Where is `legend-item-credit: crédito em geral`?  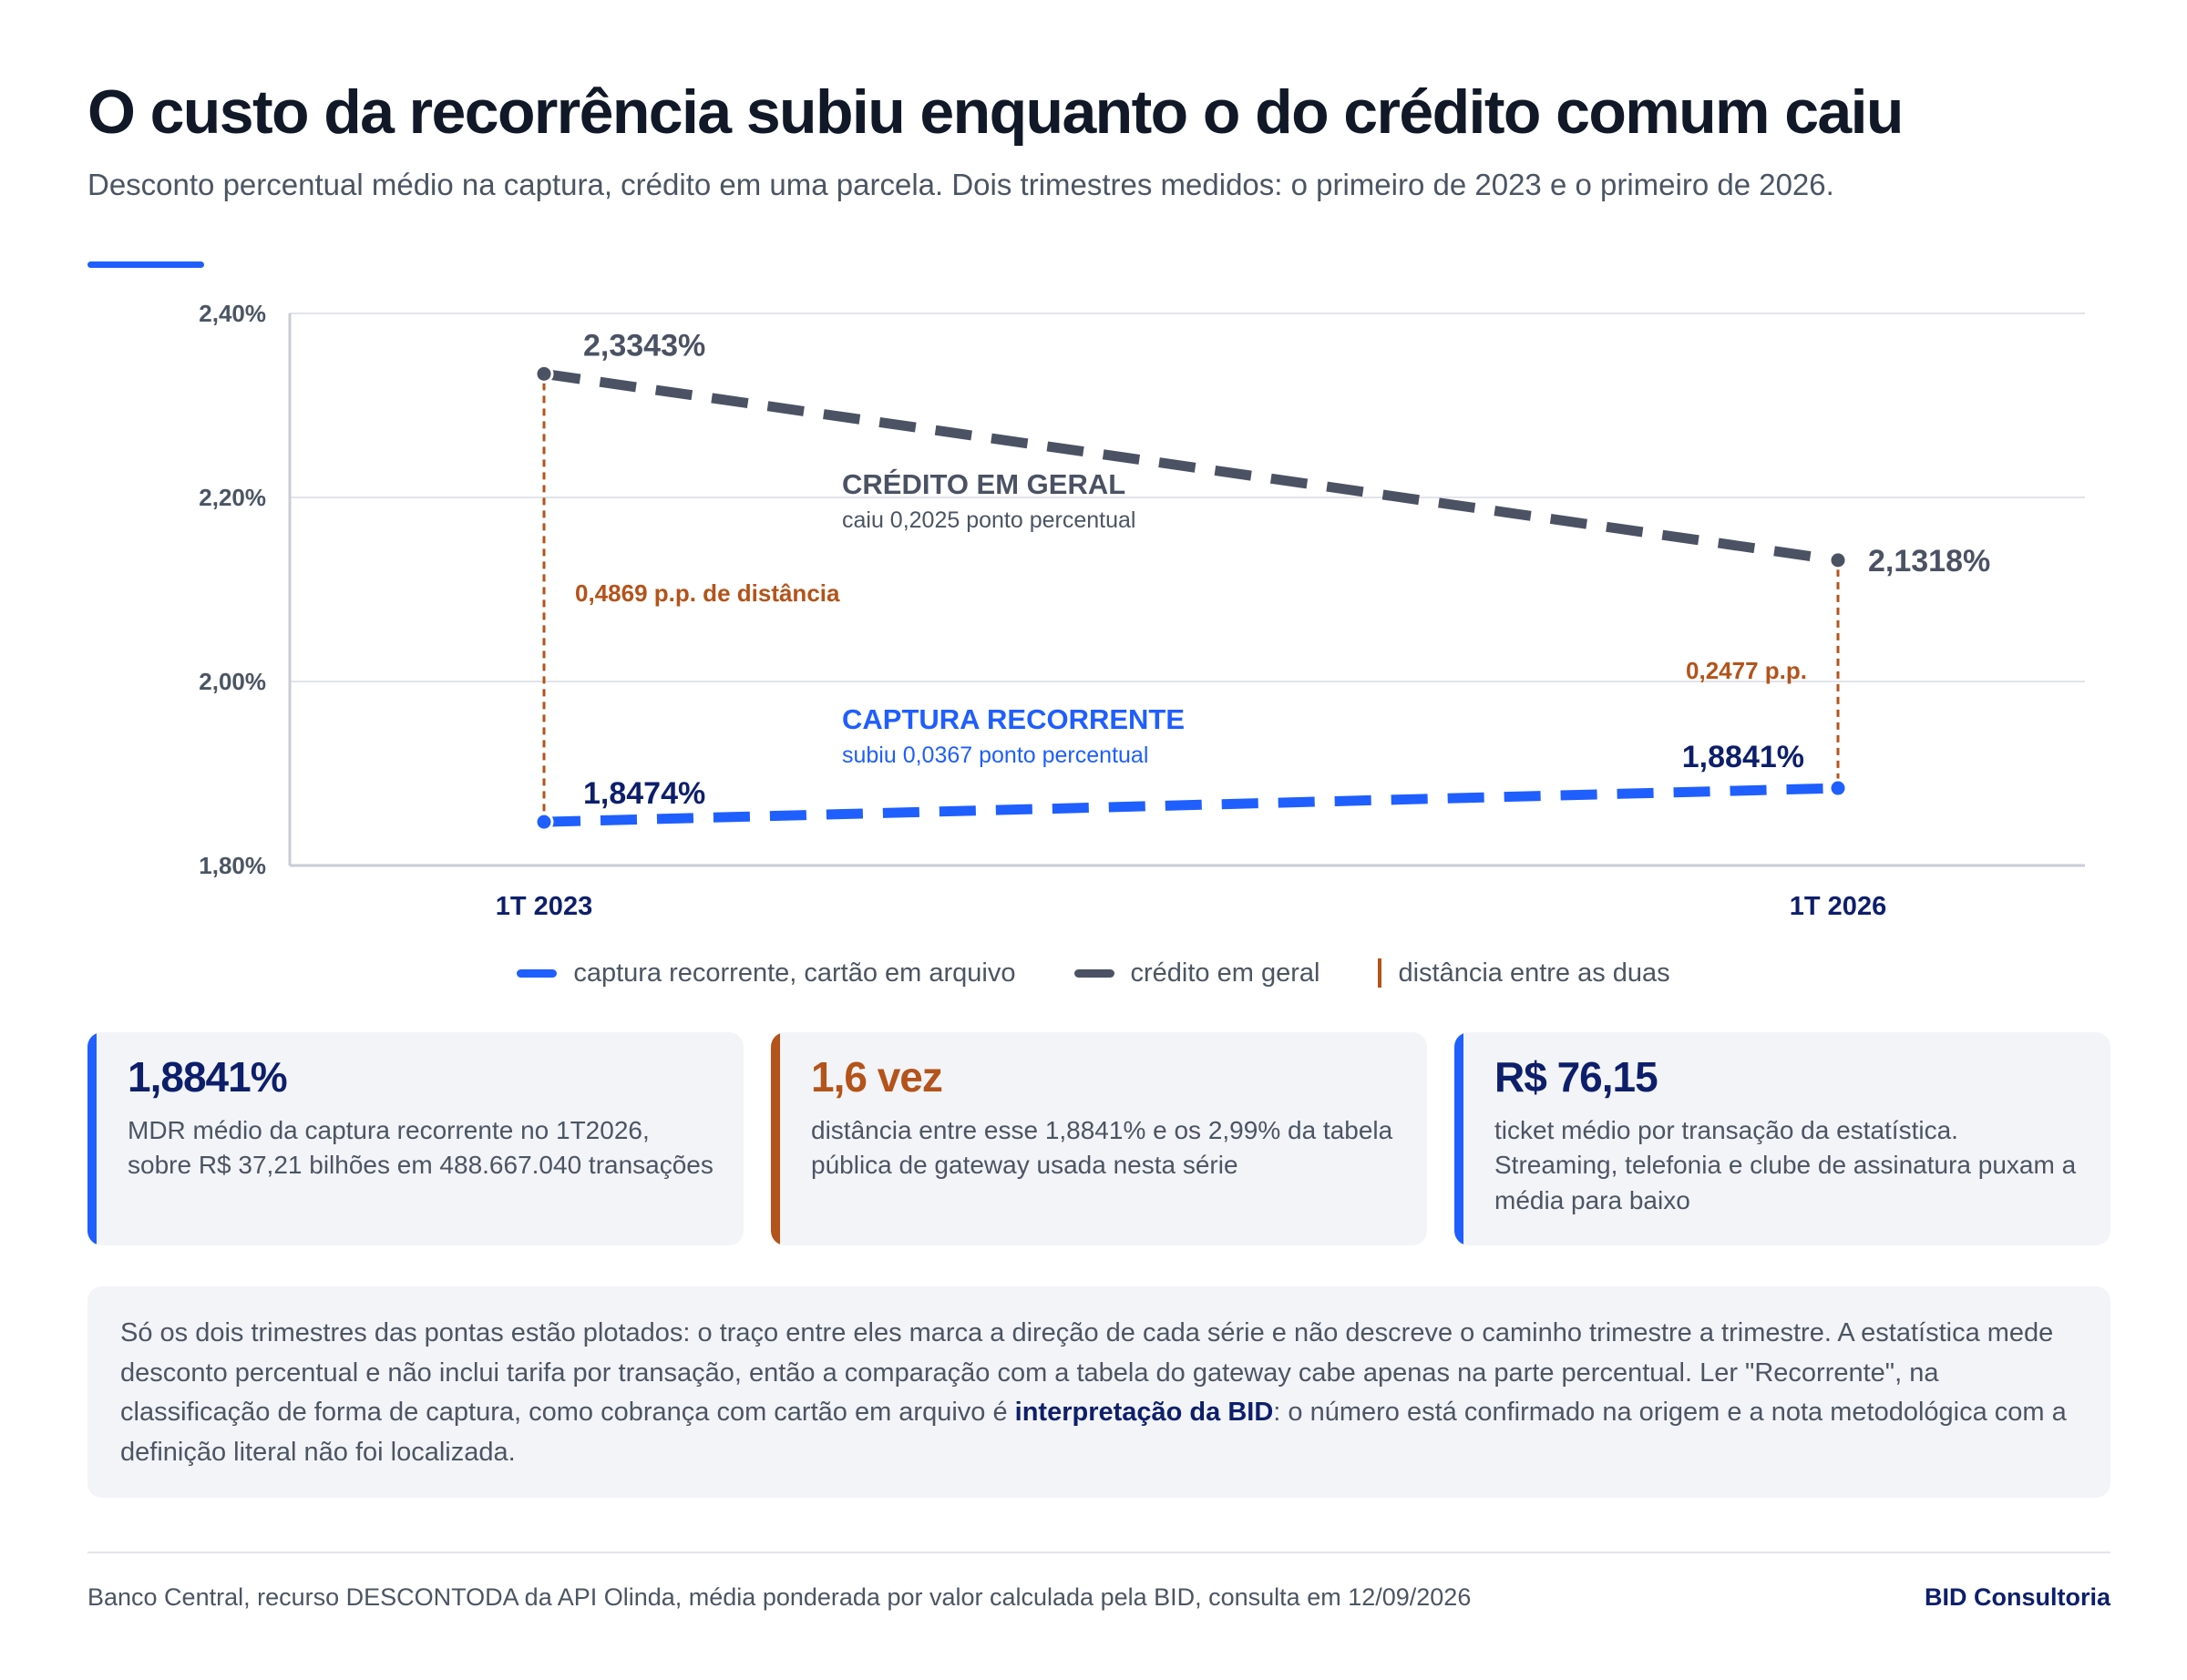
legend-item-credit: crédito em geral is located at coordinates (1196, 973).